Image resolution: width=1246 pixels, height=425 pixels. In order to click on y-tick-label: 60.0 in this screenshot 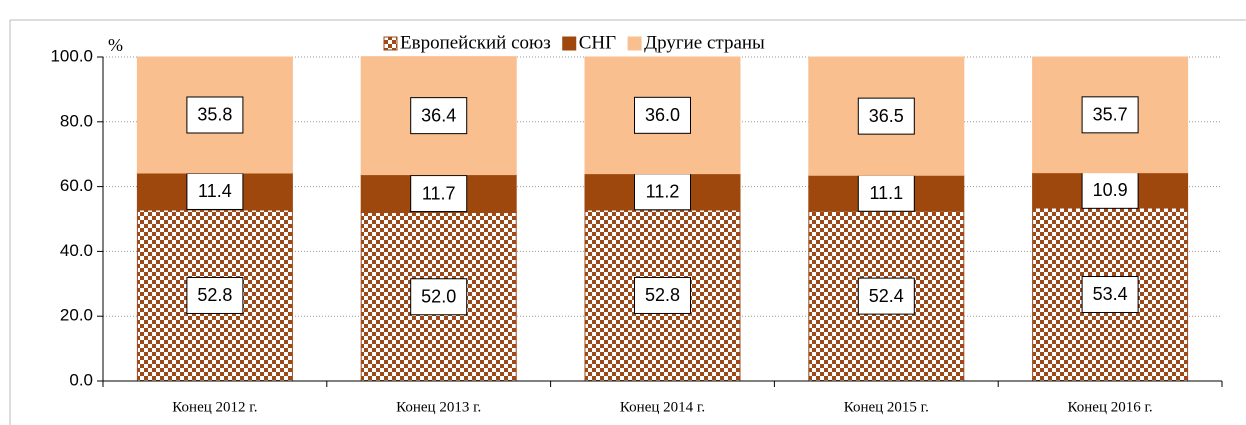, I will do `click(76, 185)`.